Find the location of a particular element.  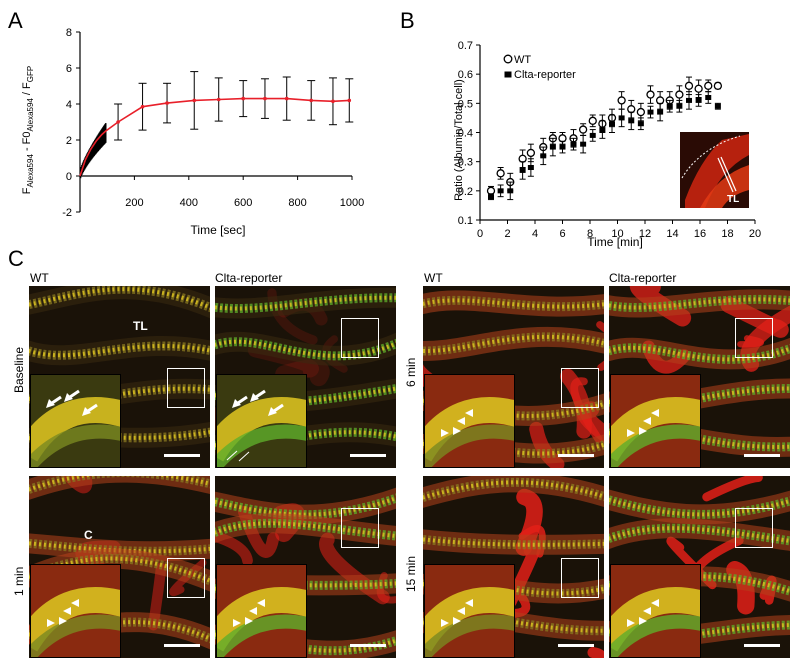

chart-a-ytick-label: 6 is located at coordinates (69, 69).